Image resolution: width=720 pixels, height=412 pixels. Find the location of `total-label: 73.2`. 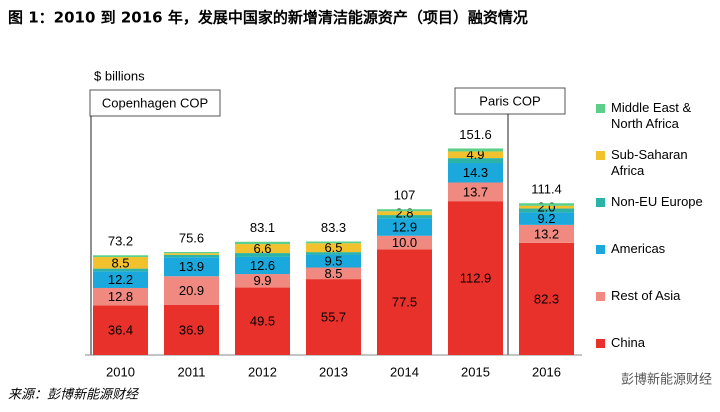

total-label: 73.2 is located at coordinates (120, 241).